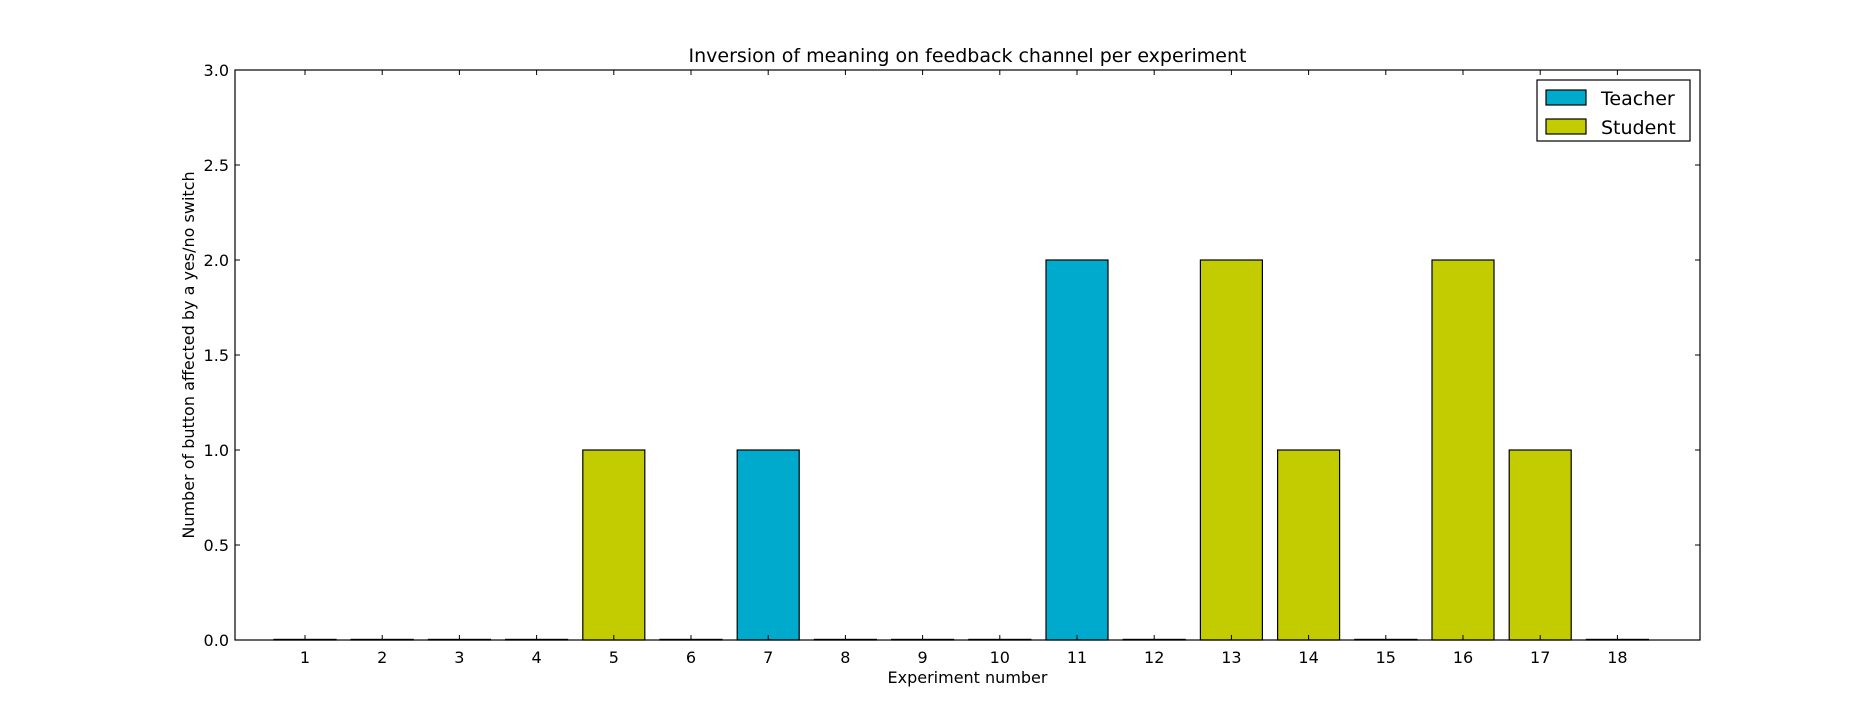 Image resolution: width=1875 pixels, height=707 pixels. What do you see at coordinates (1077, 657) in the screenshot?
I see `x-tick-label: 11` at bounding box center [1077, 657].